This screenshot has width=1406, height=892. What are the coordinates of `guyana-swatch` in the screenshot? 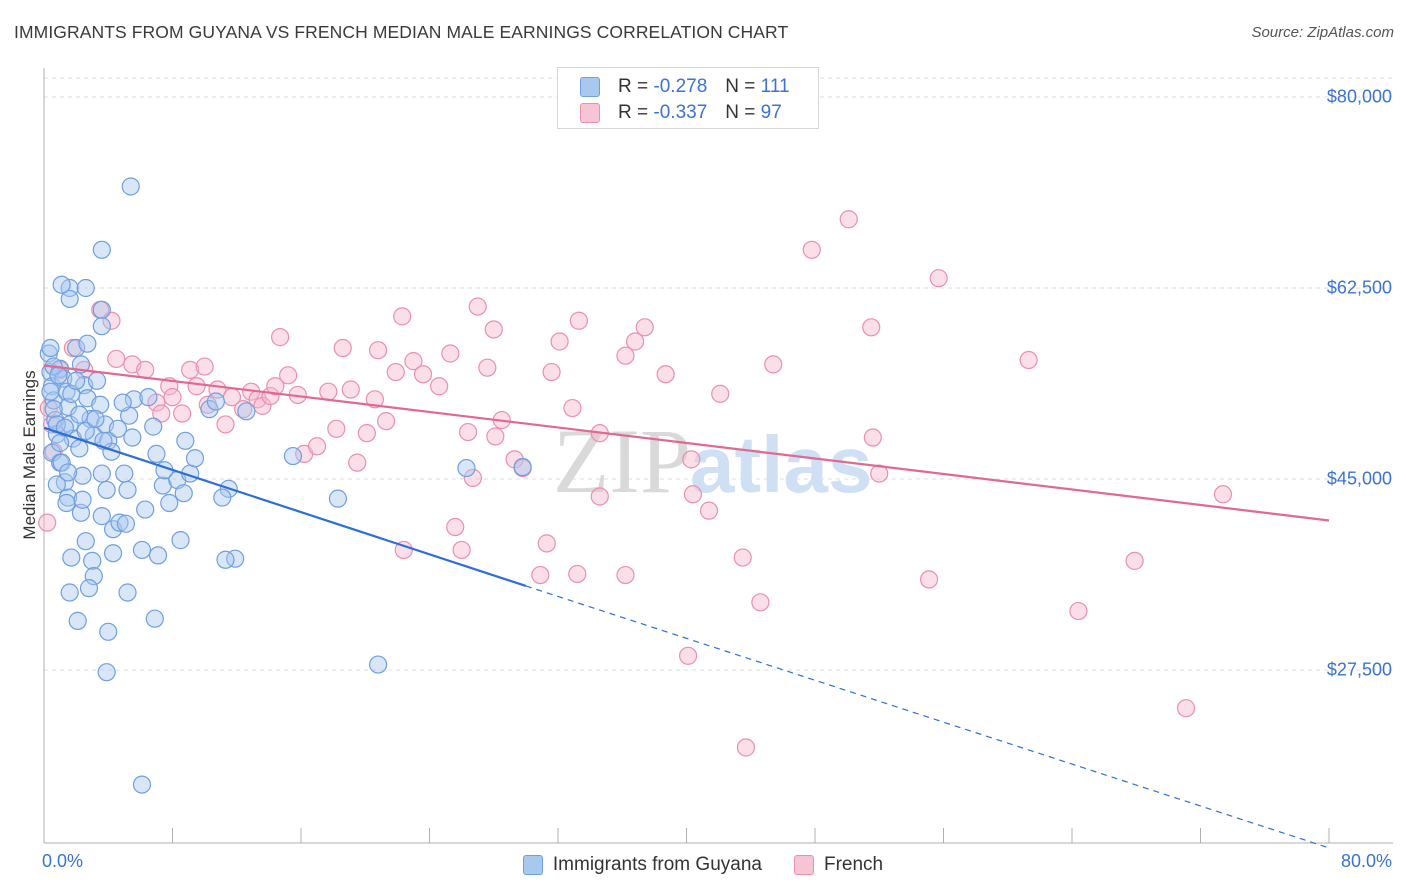 It's located at (590, 87).